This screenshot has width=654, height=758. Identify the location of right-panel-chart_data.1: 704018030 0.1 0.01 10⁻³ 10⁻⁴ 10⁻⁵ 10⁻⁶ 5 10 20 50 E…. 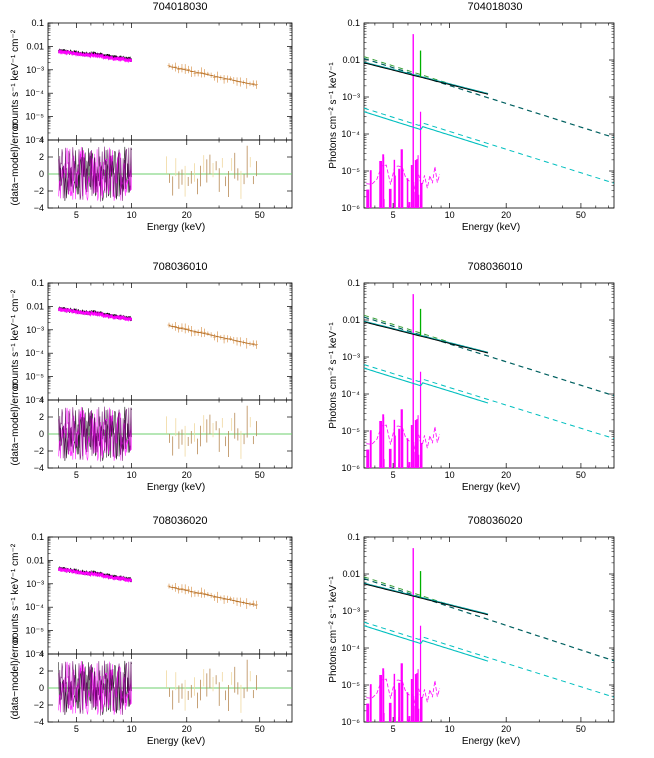
(471, 117).